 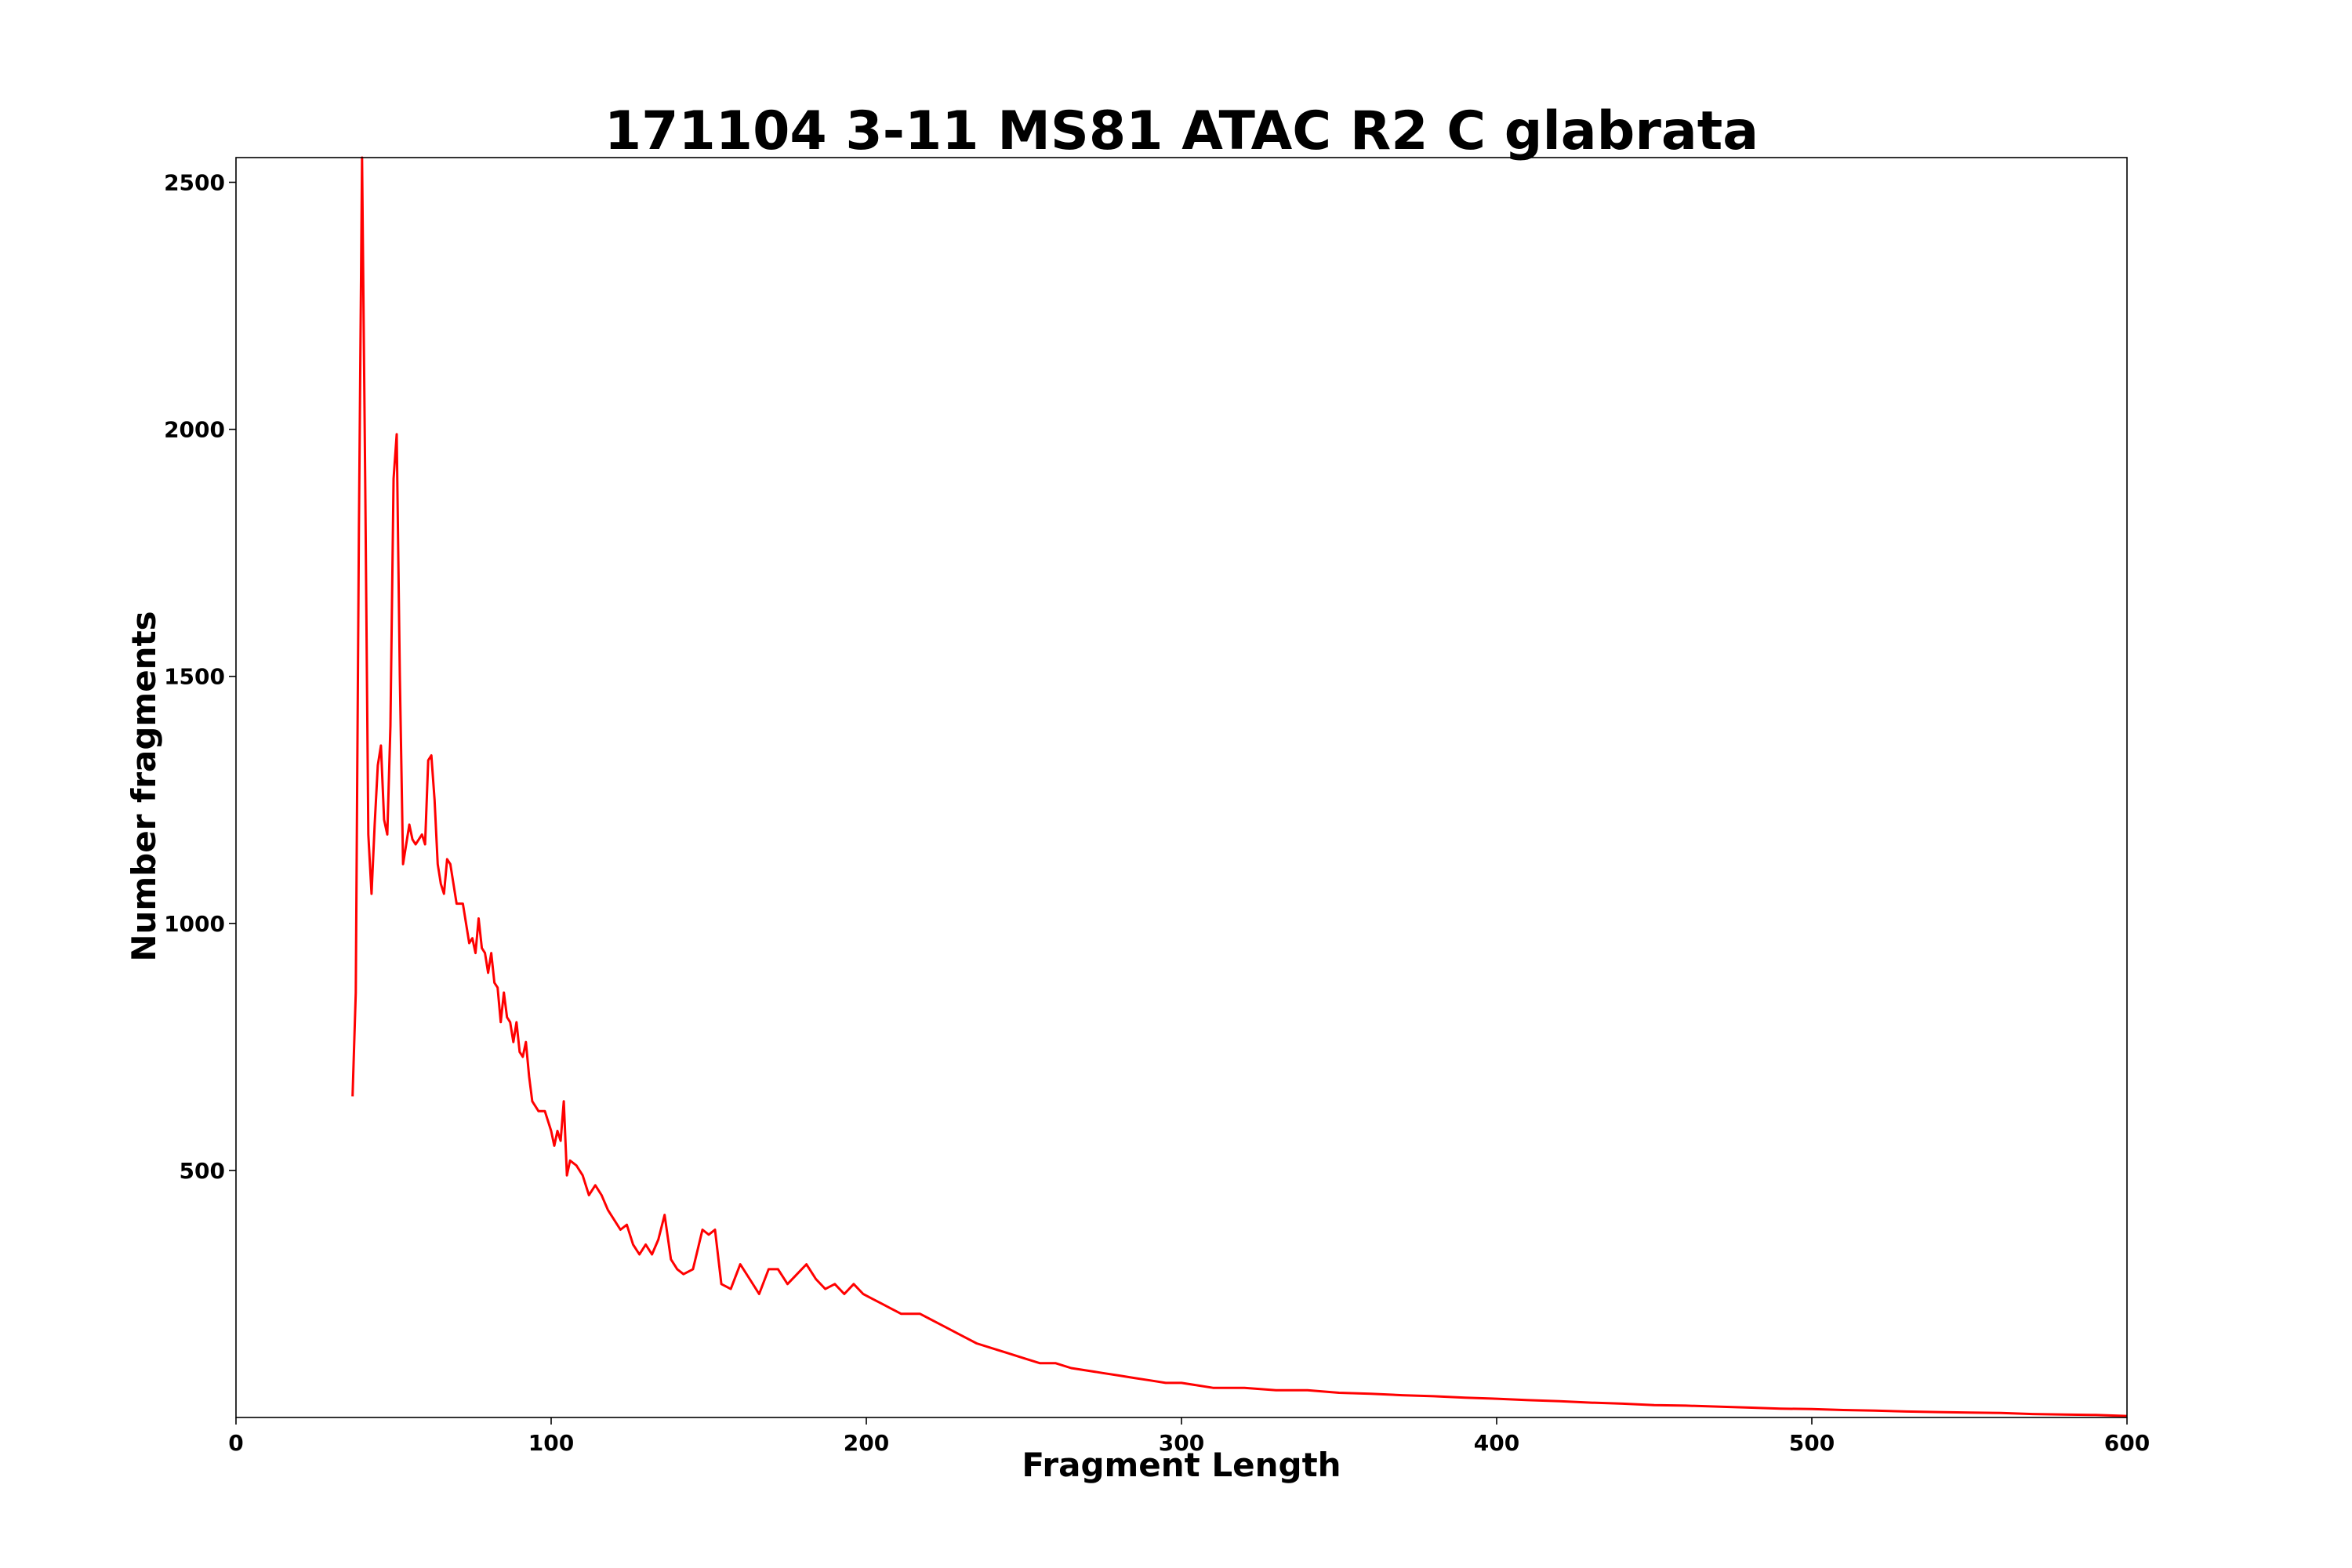 I want to click on x-tick-label: 400, so click(x=1496, y=1443).